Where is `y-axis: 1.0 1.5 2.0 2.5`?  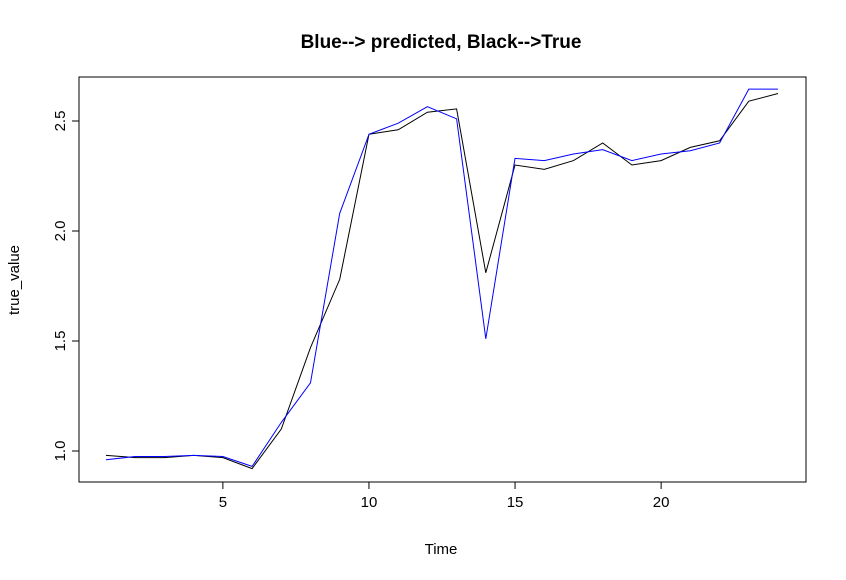 y-axis: 1.0 1.5 2.0 2.5 is located at coordinates (66, 286).